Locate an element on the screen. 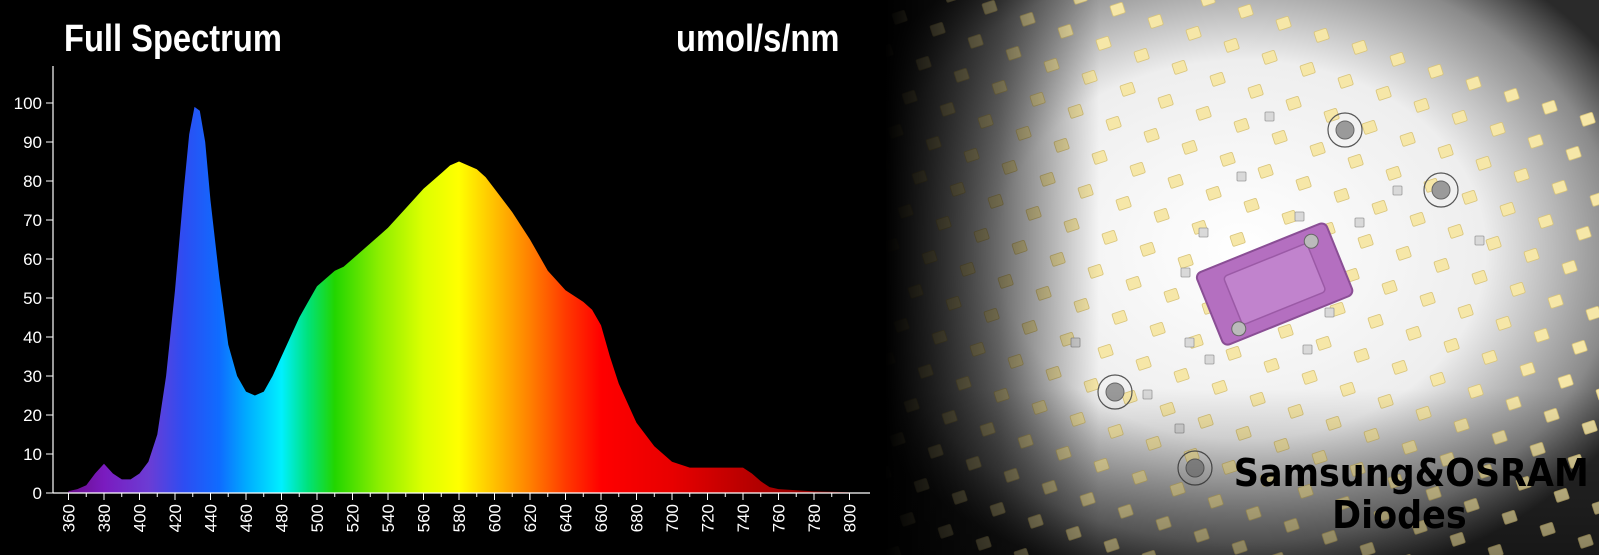 The height and width of the screenshot is (555, 1599). y-tick-label-30: 30 is located at coordinates (32, 376).